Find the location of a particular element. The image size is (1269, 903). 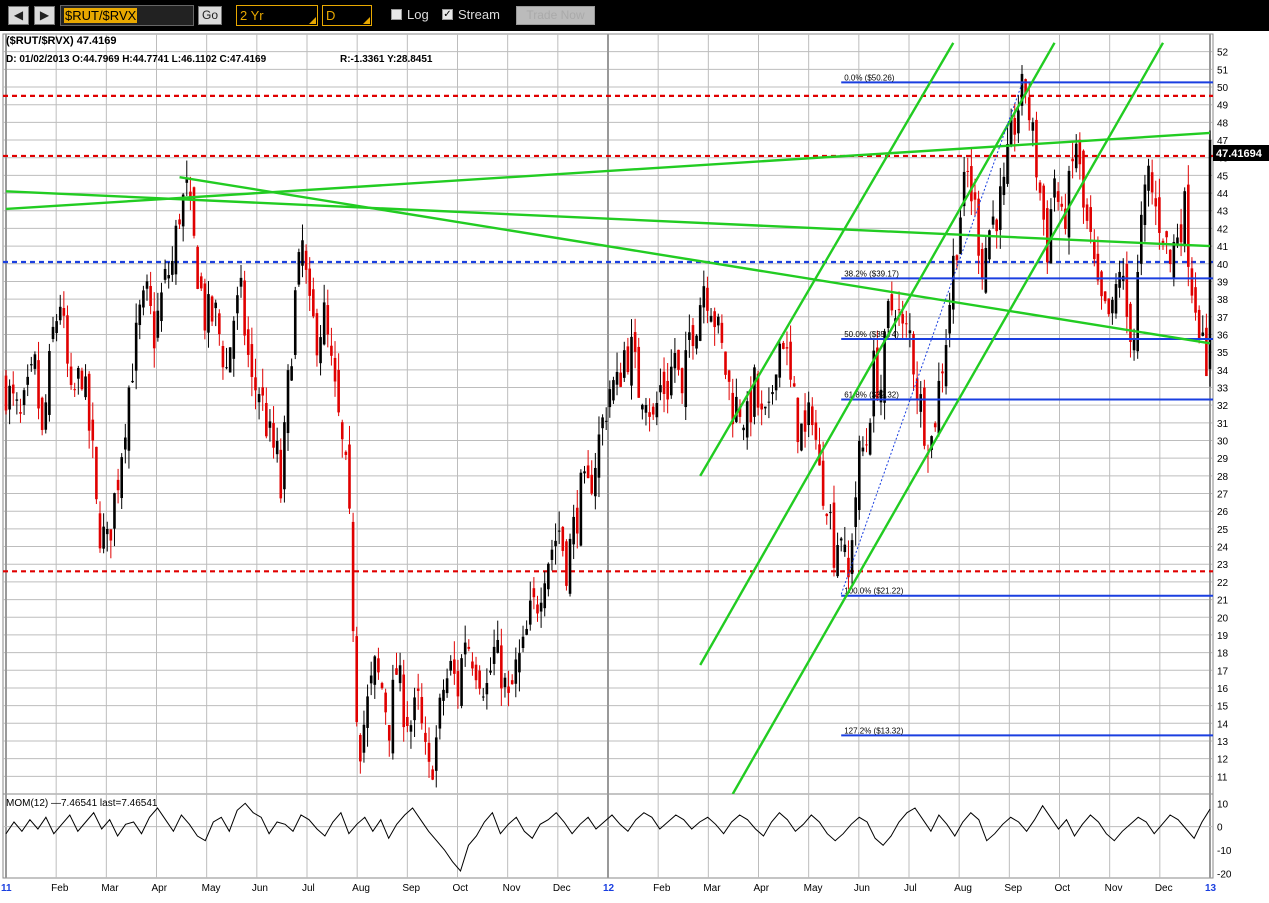

stream-checkbox: ✓ is located at coordinates (447, 14).